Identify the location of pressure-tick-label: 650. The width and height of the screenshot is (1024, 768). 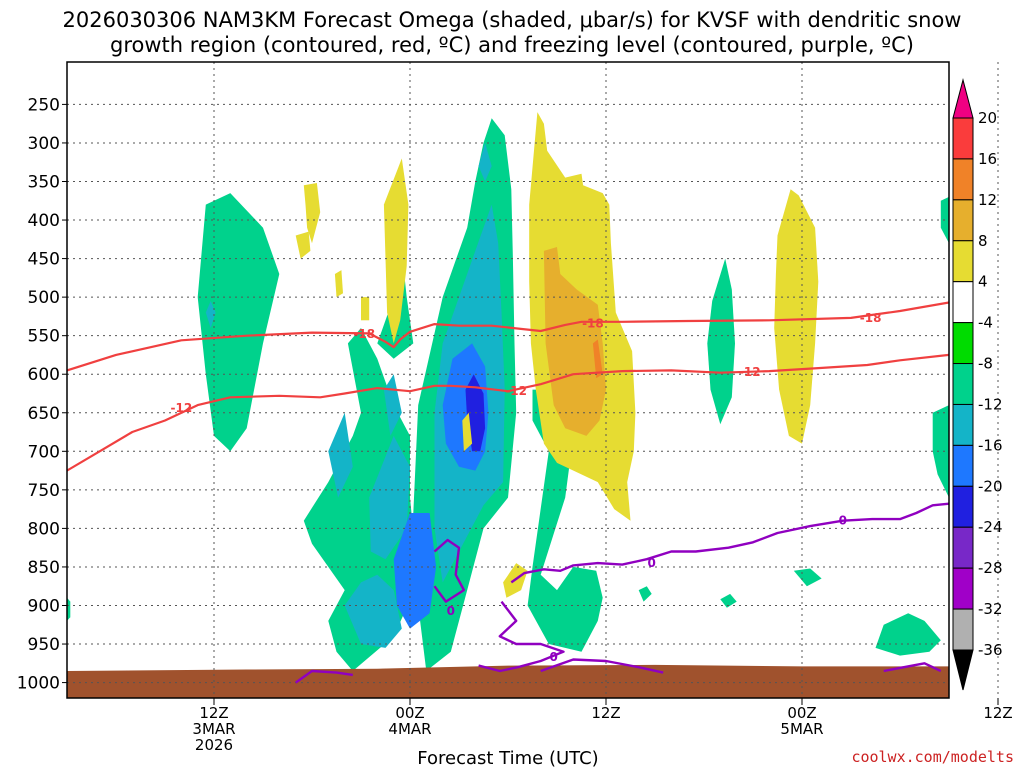
(44, 414).